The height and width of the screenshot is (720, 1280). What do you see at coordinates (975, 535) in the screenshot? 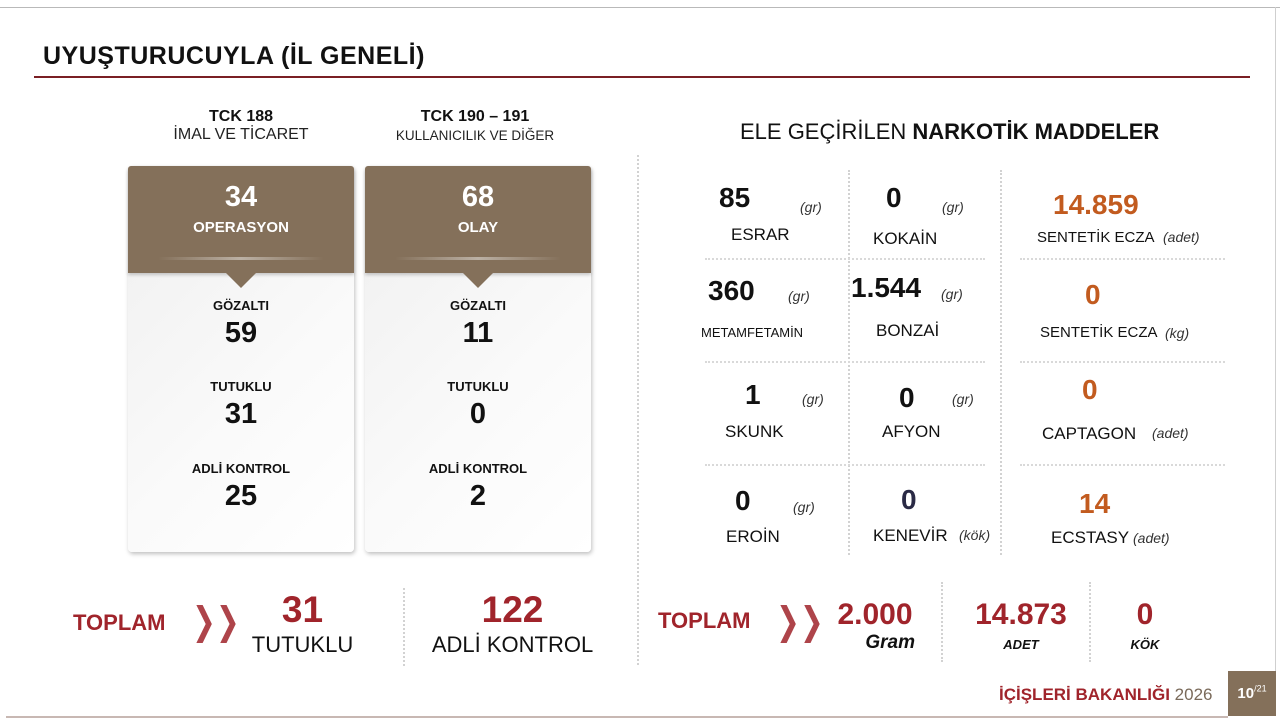
I see `narcotic-unit: (kök)` at bounding box center [975, 535].